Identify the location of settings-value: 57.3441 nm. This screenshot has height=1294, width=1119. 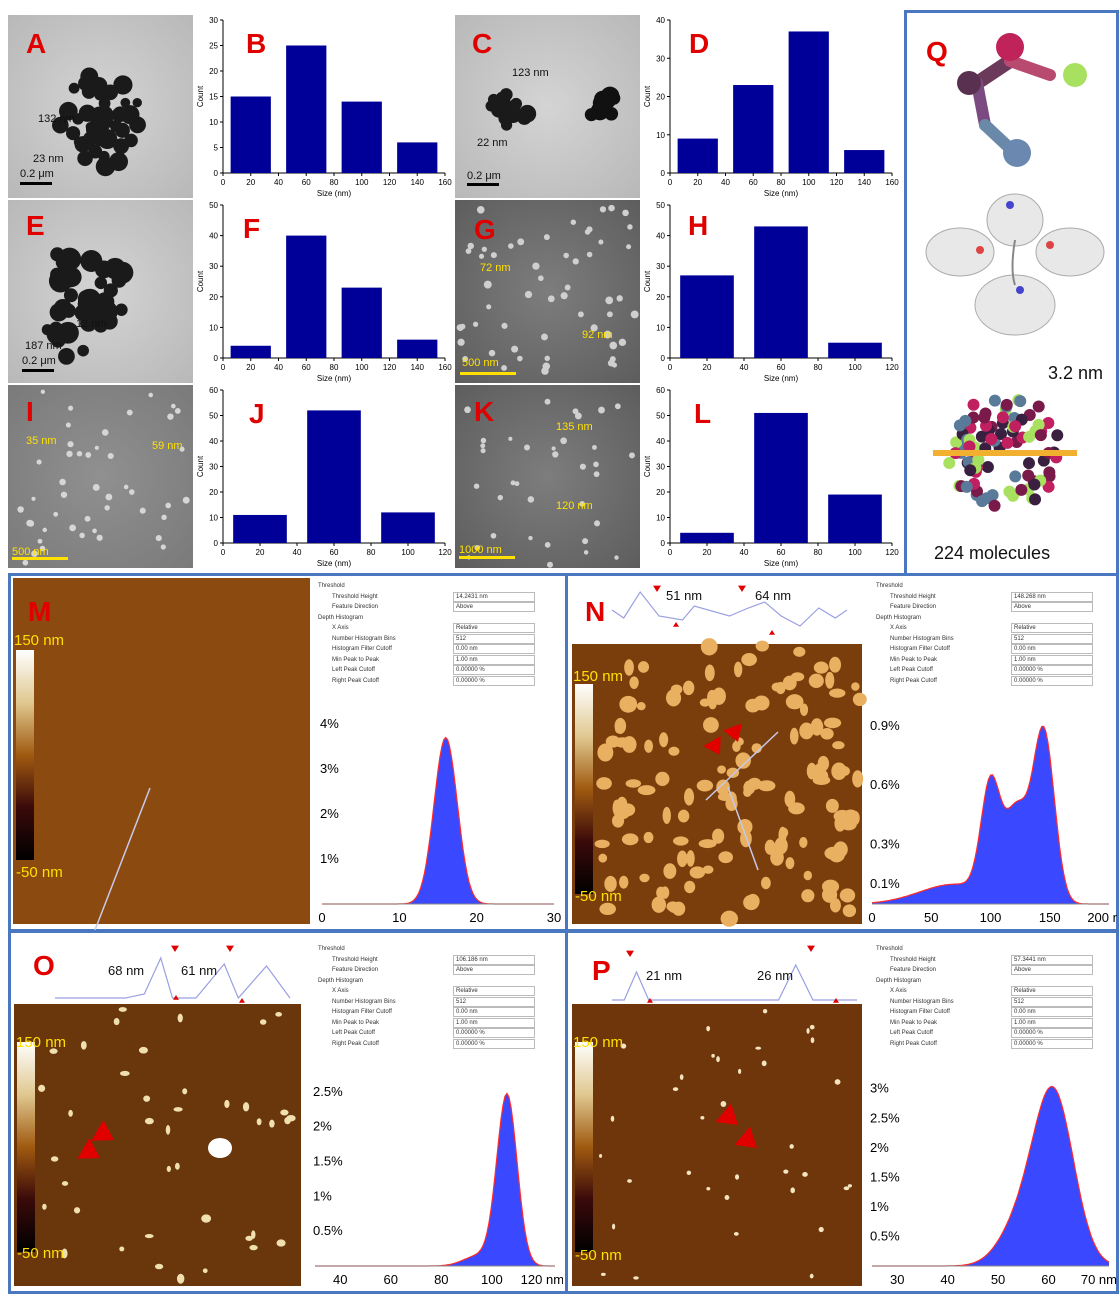
(1052, 959).